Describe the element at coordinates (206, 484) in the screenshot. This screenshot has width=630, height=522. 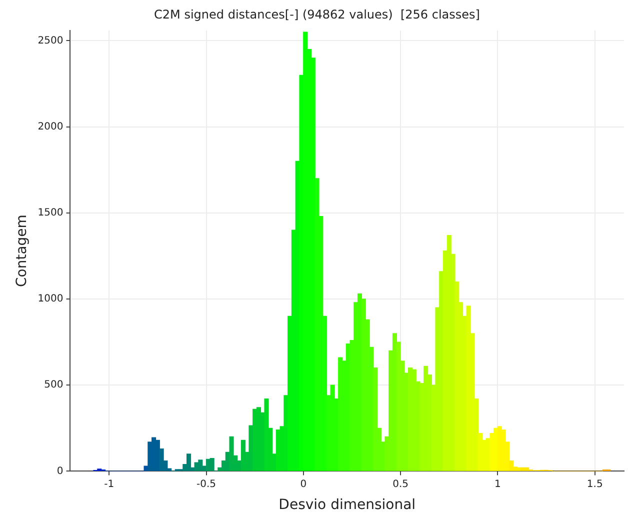
I see `x-tick-label: -0.5` at that location.